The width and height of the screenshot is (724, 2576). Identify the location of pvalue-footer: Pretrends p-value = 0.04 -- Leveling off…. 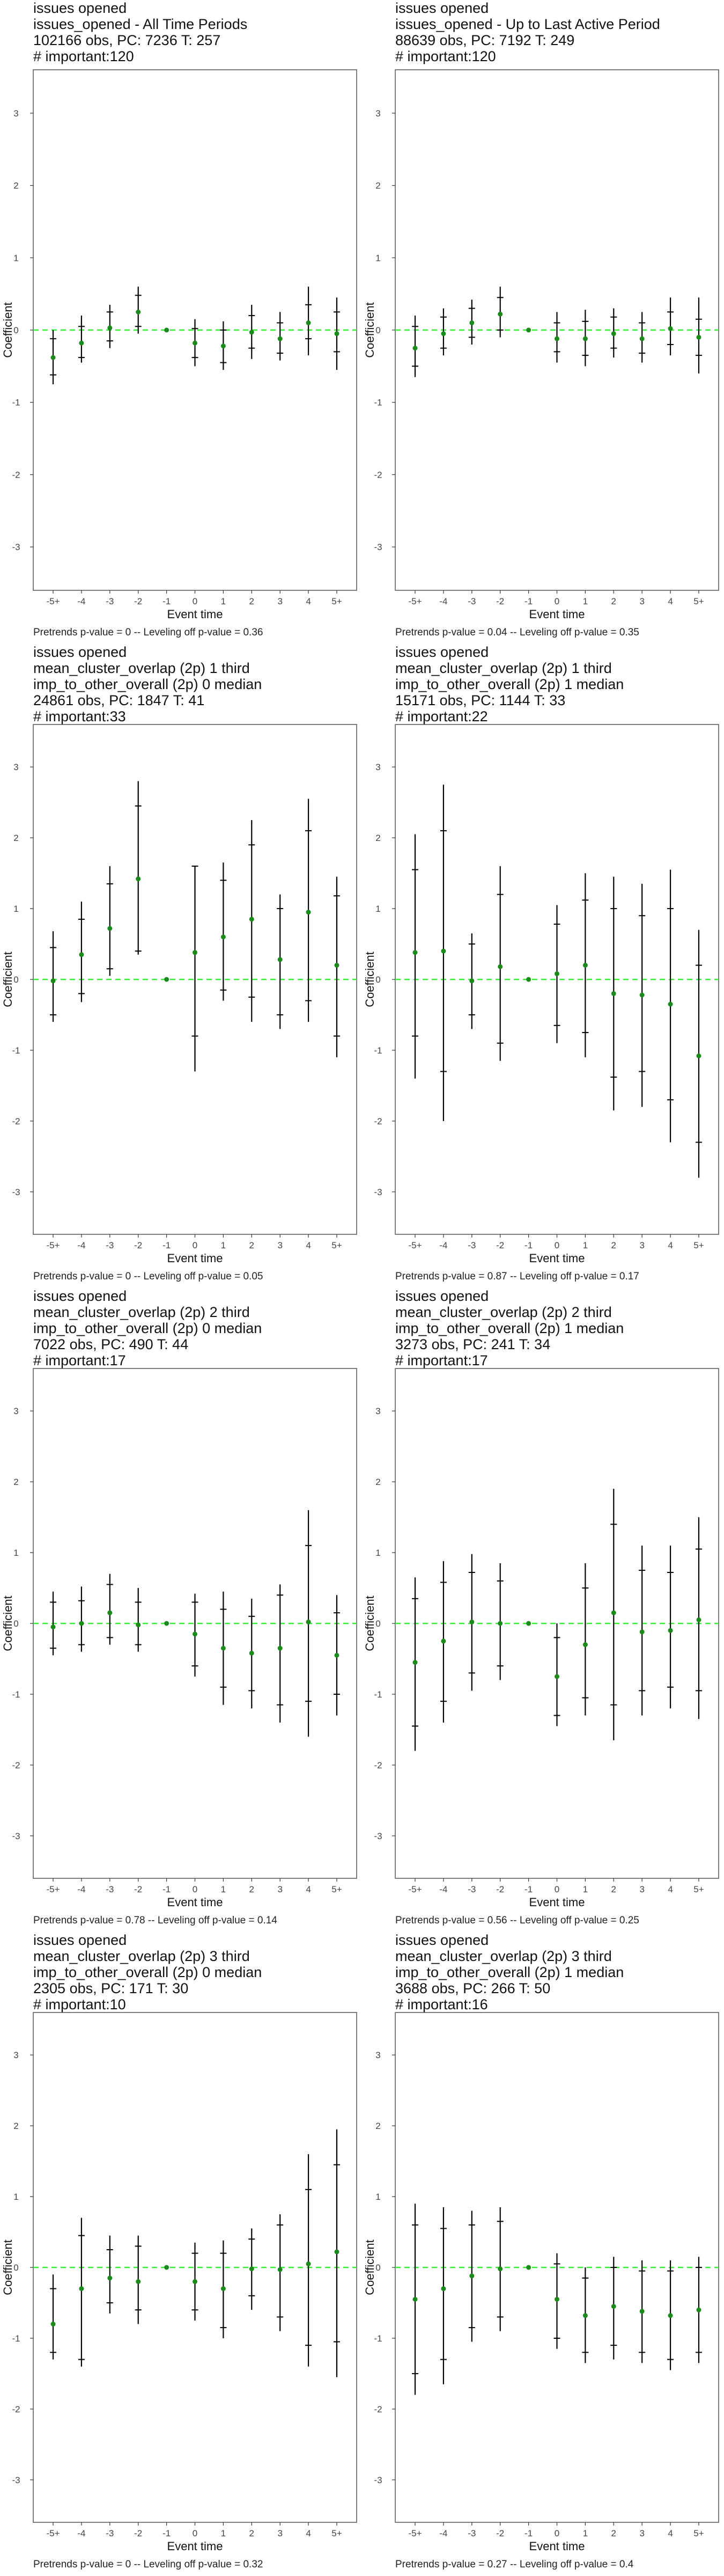
(517, 632).